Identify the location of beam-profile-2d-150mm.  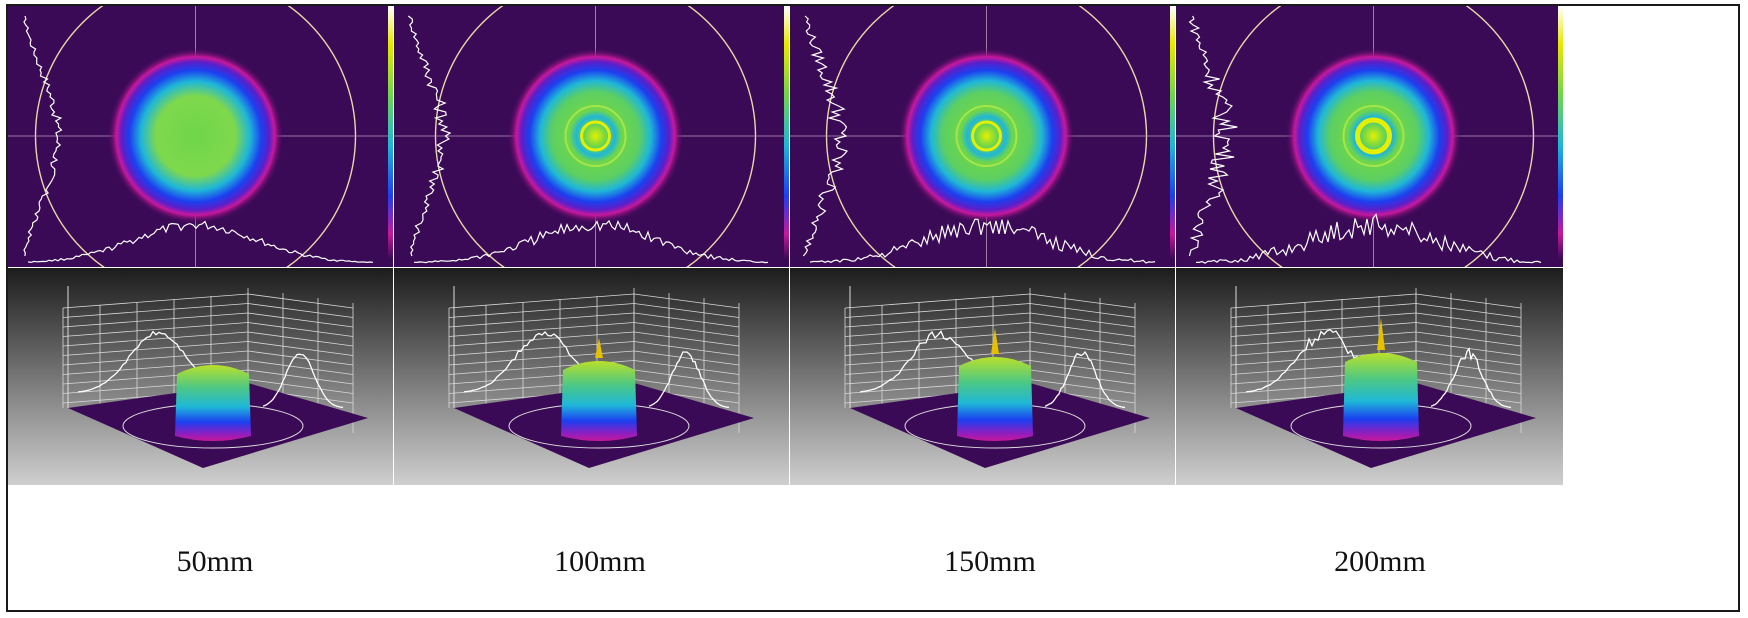
(982, 136).